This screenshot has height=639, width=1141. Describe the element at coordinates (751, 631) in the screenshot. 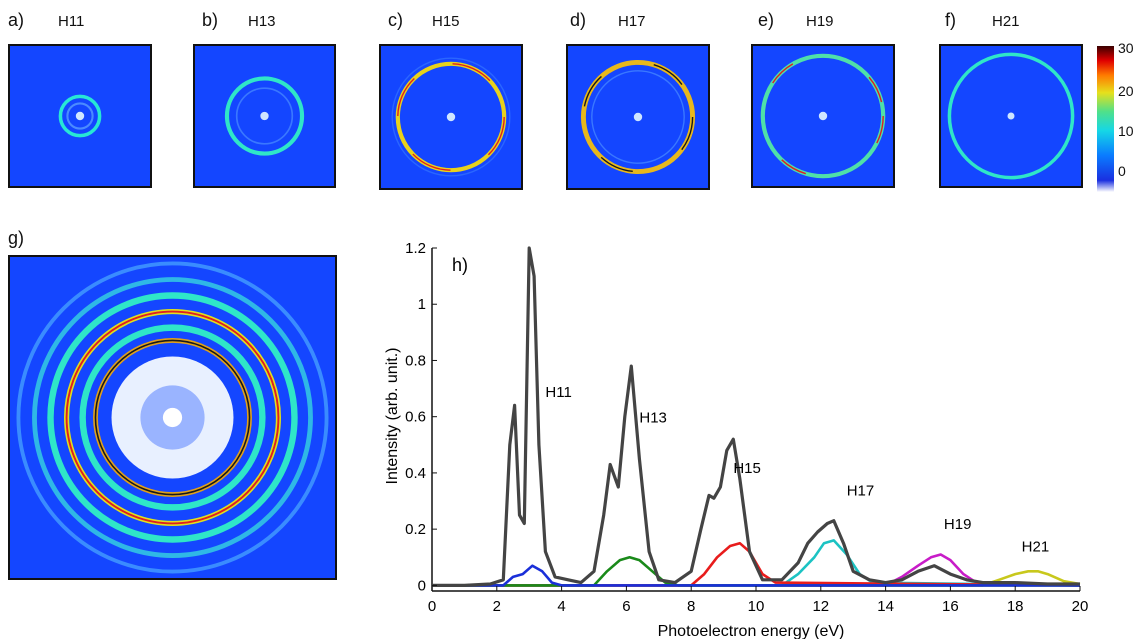

I see `x-axis-label: Photoelectron energy (eV)` at that location.